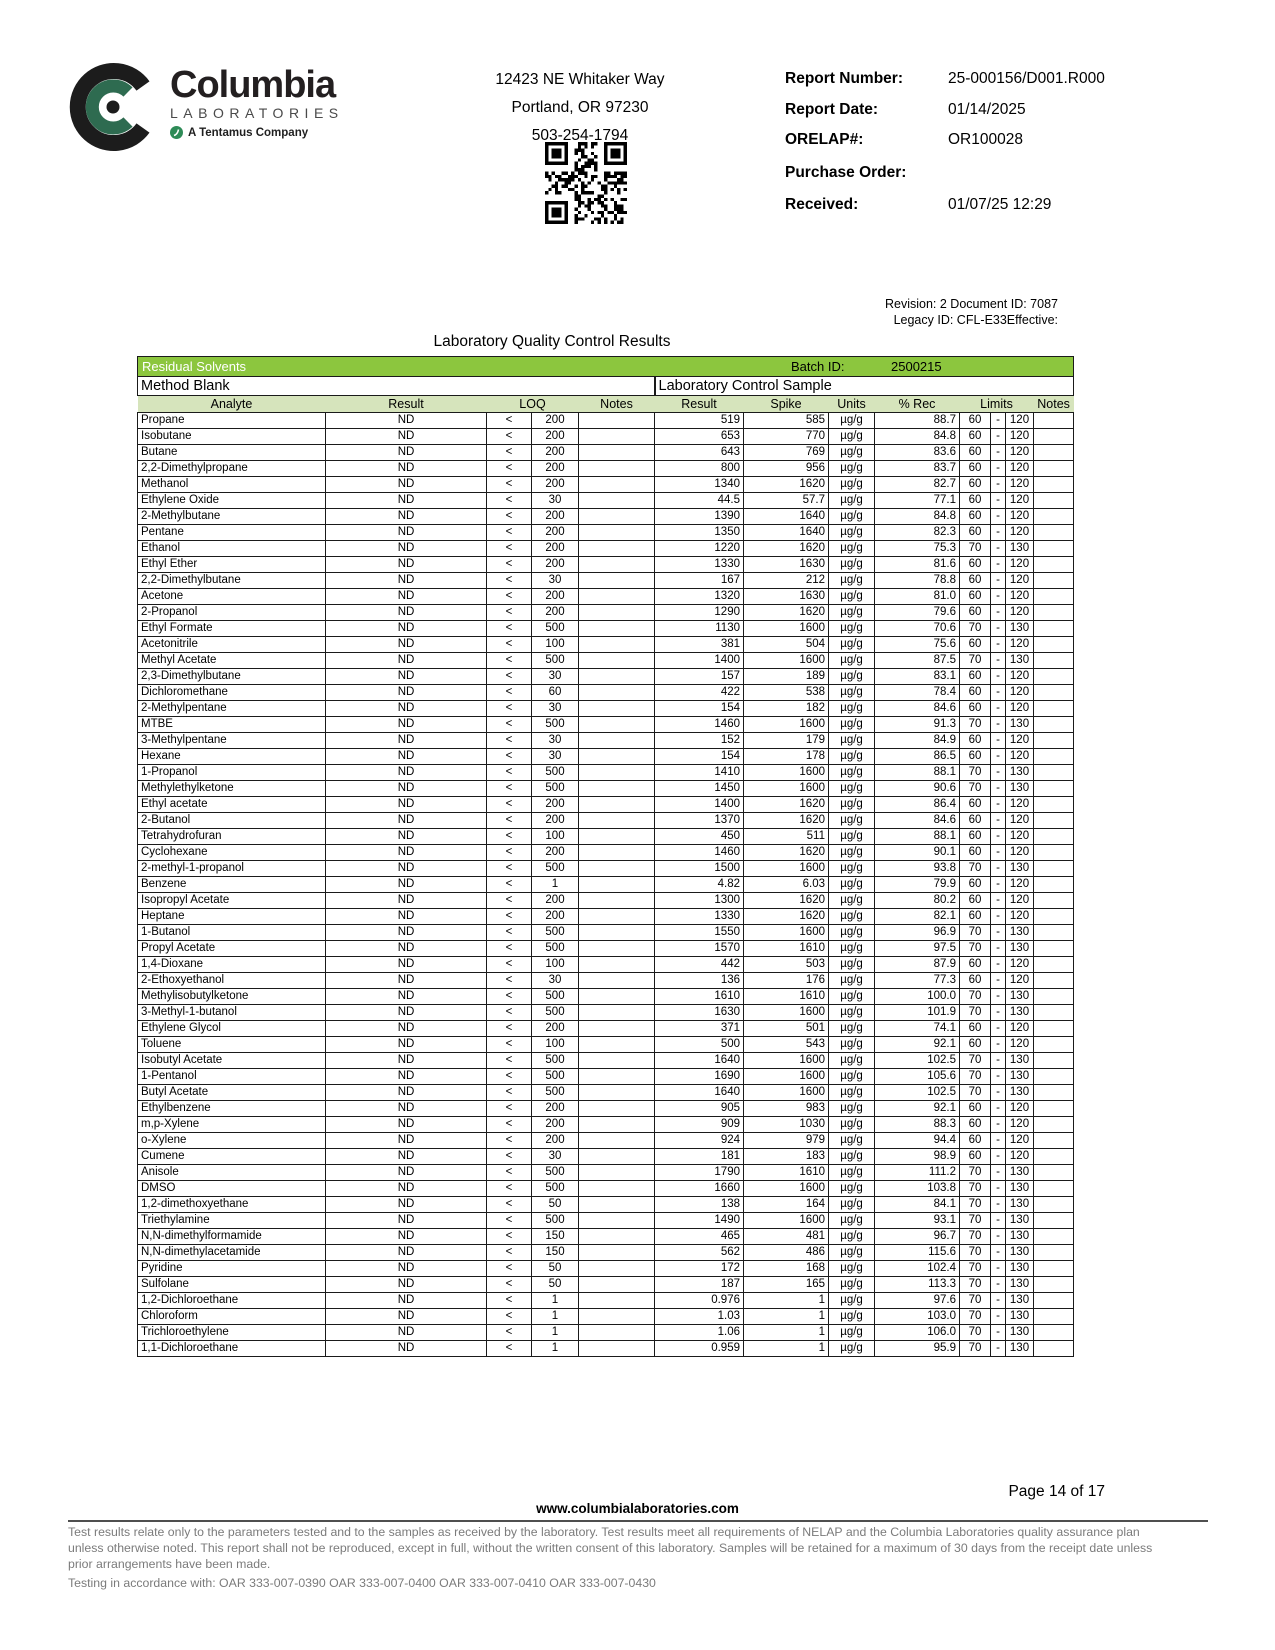  I want to click on lcs-result-cell: 1290, so click(699, 612).